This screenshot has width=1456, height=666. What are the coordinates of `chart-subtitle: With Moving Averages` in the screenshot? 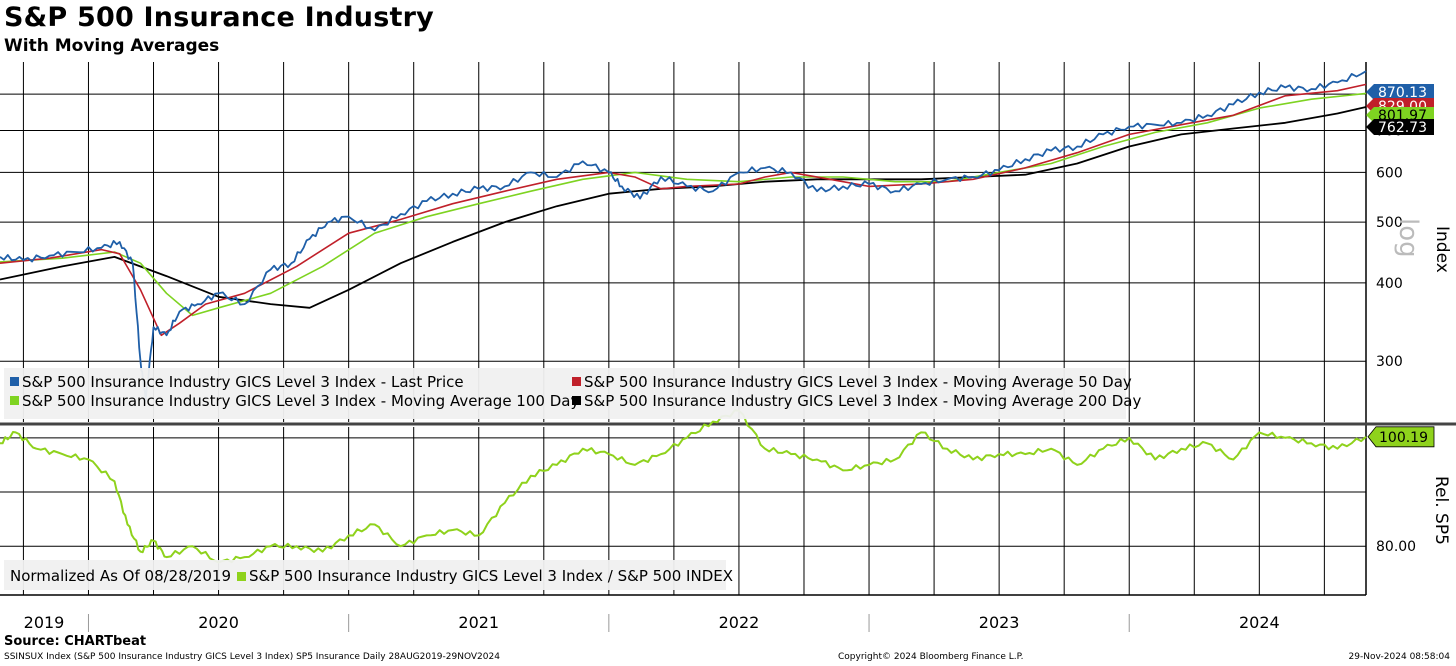 It's located at (112, 46).